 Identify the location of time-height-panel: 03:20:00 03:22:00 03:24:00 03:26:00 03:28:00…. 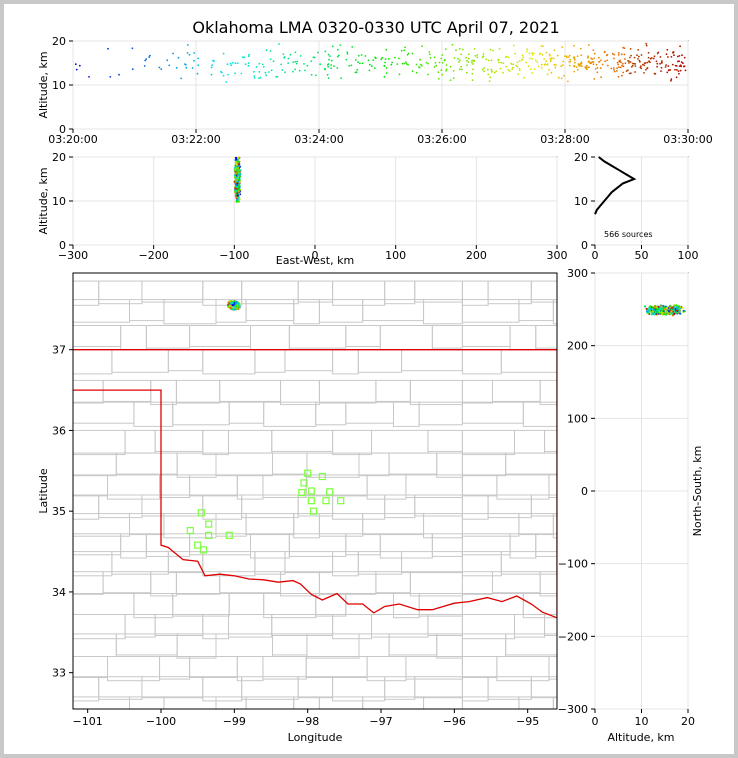
(375, 90).